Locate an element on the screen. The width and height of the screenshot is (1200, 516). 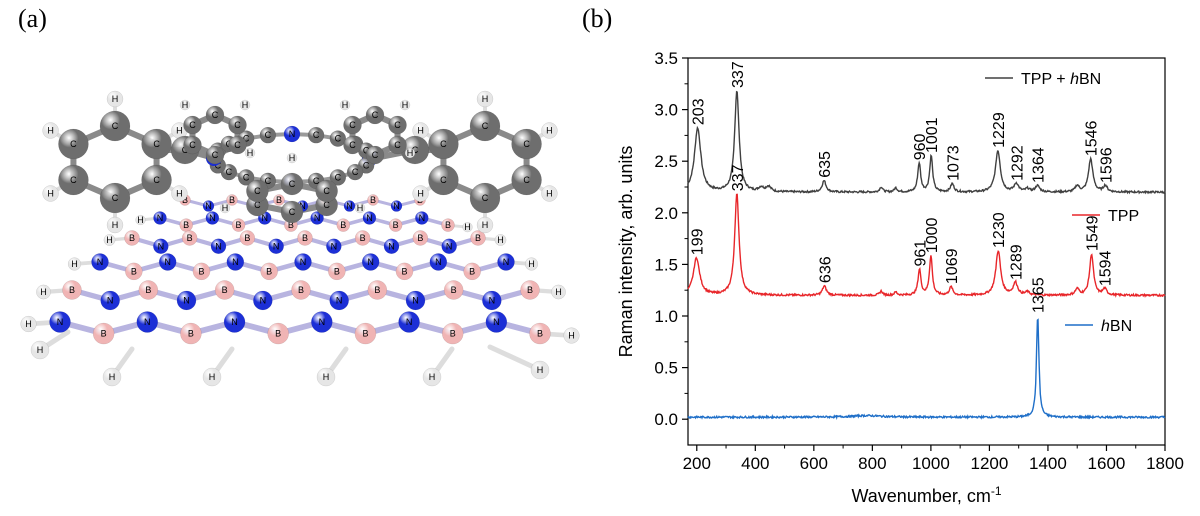
y-tick-label: 3.0 is located at coordinates (666, 110).